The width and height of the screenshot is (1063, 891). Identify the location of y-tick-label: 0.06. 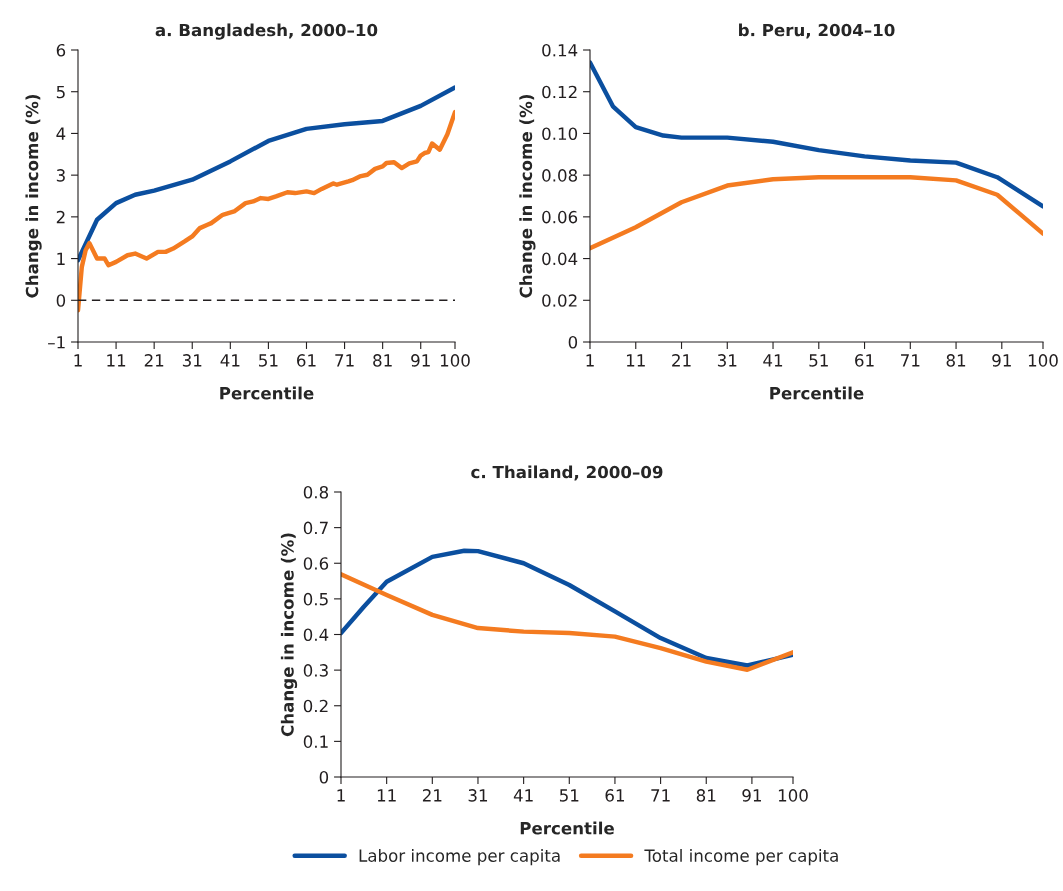
(560, 217).